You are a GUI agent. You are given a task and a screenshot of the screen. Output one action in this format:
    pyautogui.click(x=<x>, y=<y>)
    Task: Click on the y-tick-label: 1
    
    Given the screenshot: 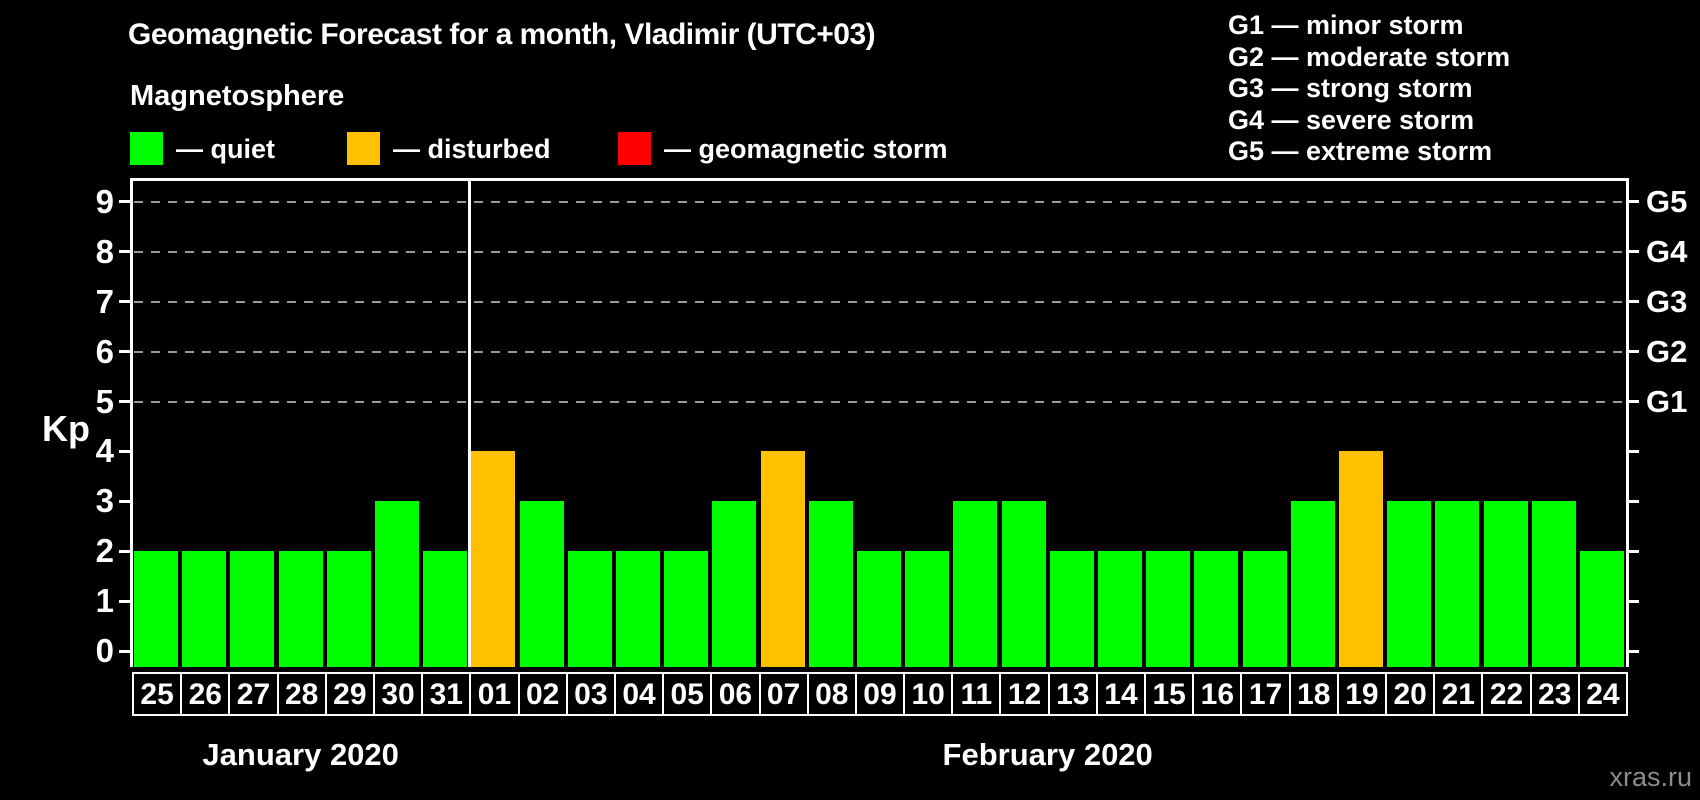 What is the action you would take?
    pyautogui.click(x=104, y=601)
    